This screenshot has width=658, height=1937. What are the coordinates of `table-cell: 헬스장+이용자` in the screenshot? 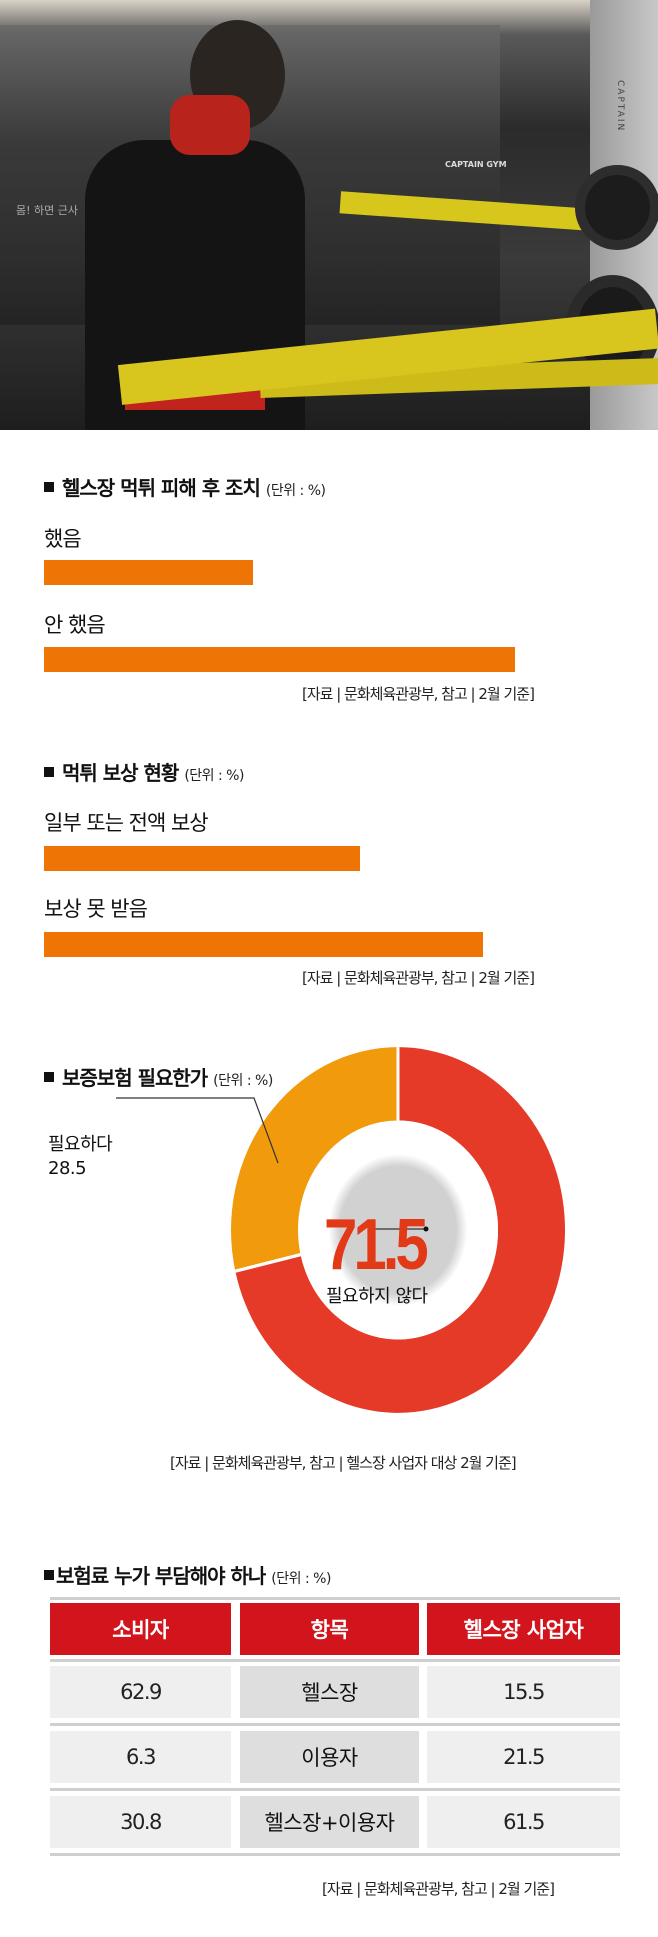 It's located at (329, 1822).